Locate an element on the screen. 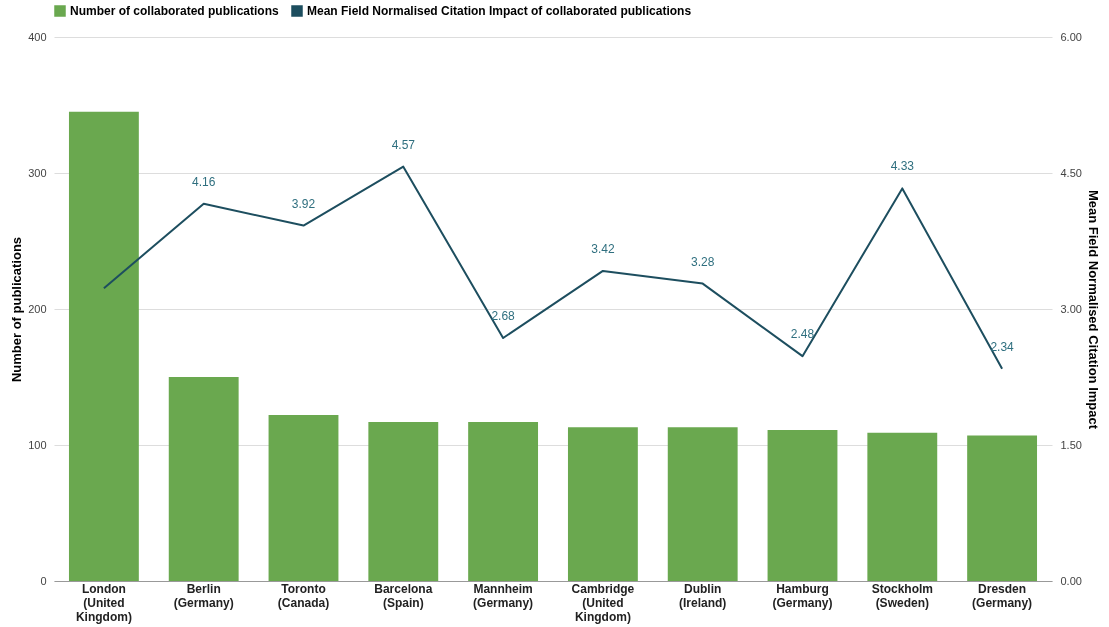 The height and width of the screenshot is (627, 1109). data-label: 3.28 is located at coordinates (703, 261).